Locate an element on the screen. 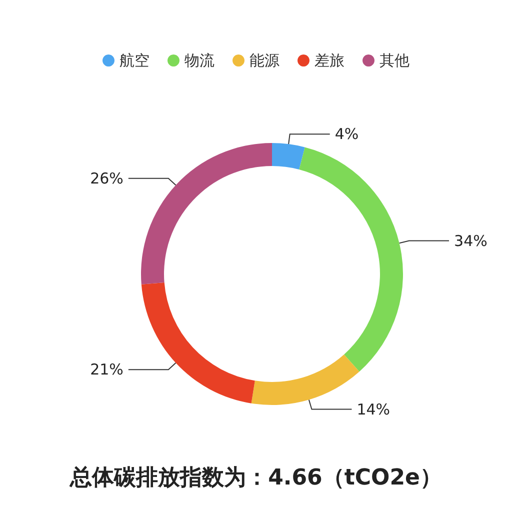 The width and height of the screenshot is (512, 516). data-label: 34% is located at coordinates (471, 241).